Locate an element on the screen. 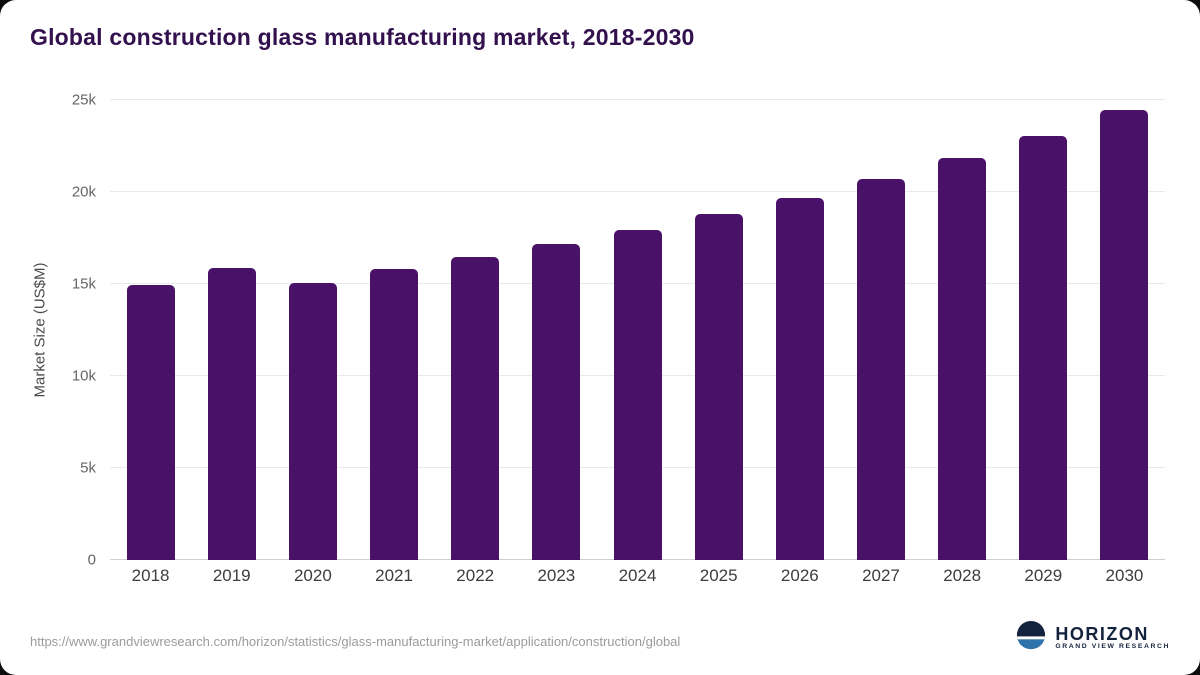 The width and height of the screenshot is (1200, 675). logo-title: HORIZON is located at coordinates (1102, 633).